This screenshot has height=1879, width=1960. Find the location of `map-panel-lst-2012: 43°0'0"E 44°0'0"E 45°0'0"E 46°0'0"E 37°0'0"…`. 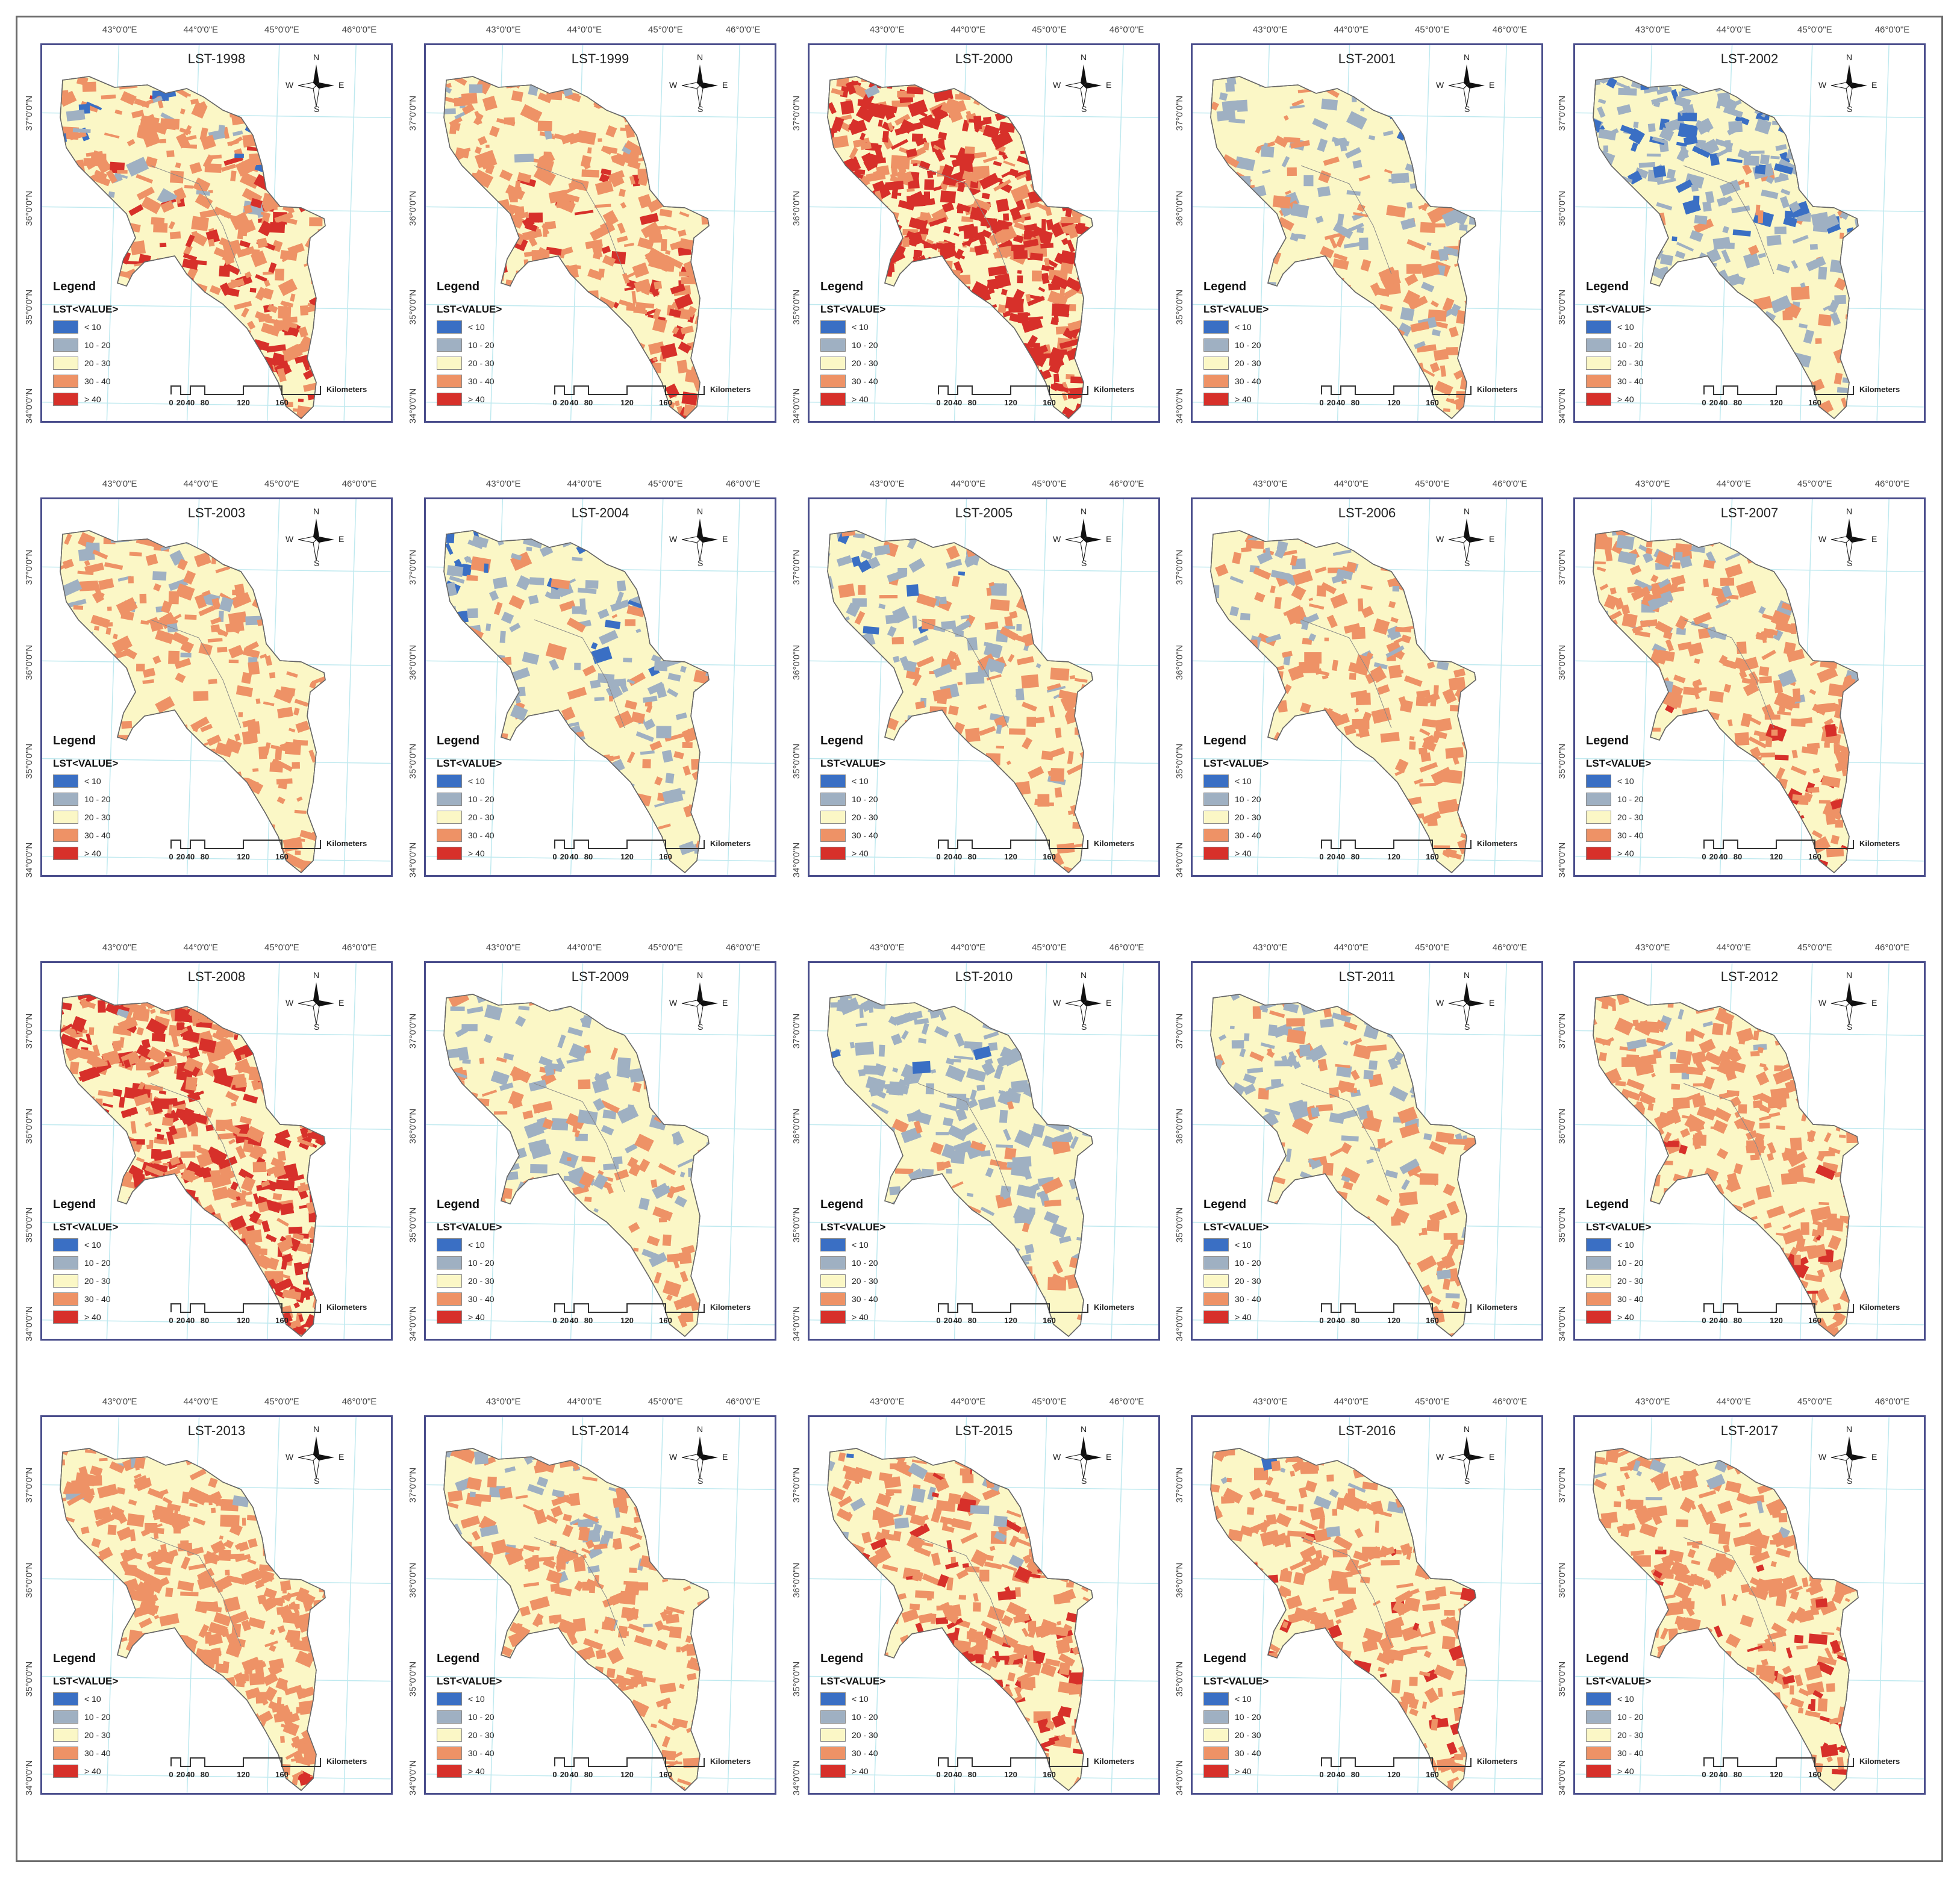

map-panel-lst-2012: 43°0'0"E 44°0'0"E 45°0'0"E 46°0'0"E 37°0'0"… is located at coordinates (1741, 1142).